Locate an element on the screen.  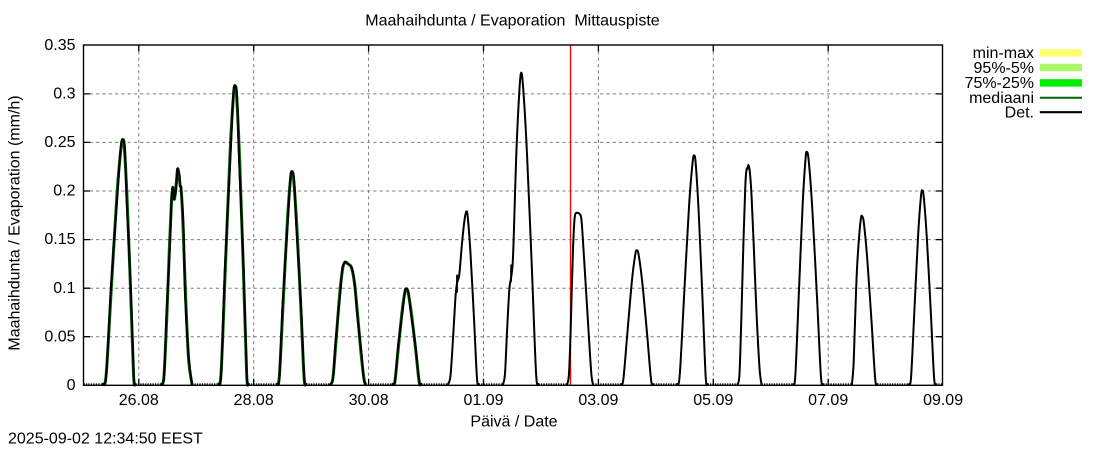
svg-text: 0.1 is located at coordinates (64, 288).